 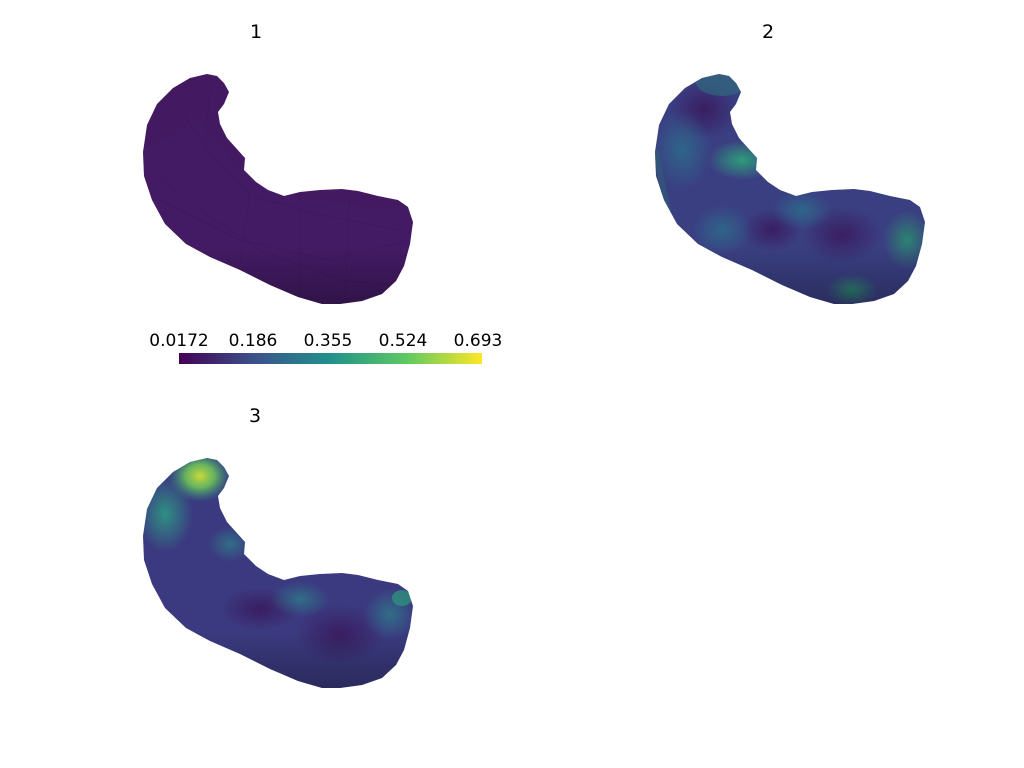 I want to click on colorbar-tick-label: 0.693, so click(x=478, y=341).